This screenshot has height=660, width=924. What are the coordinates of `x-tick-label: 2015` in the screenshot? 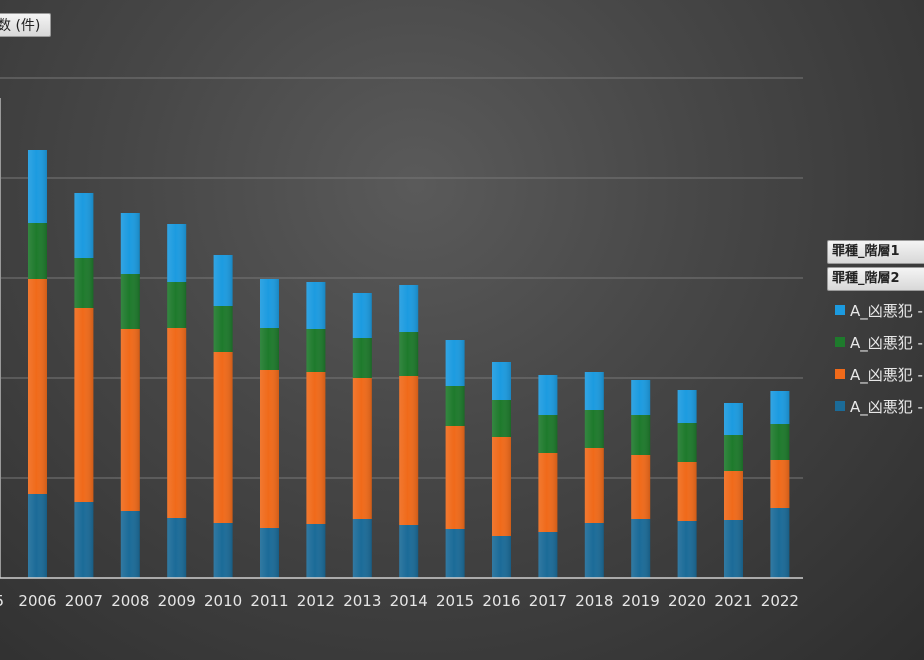 It's located at (455, 601).